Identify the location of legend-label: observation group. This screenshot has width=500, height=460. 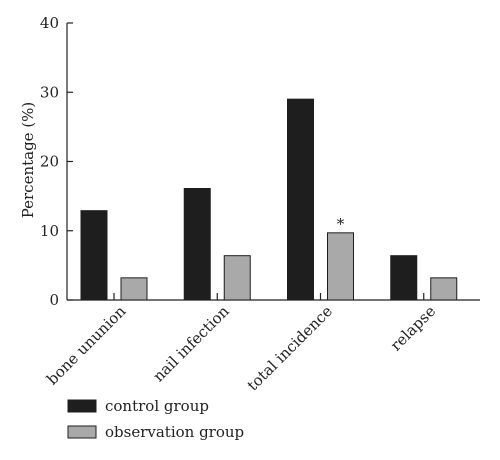
(174, 432).